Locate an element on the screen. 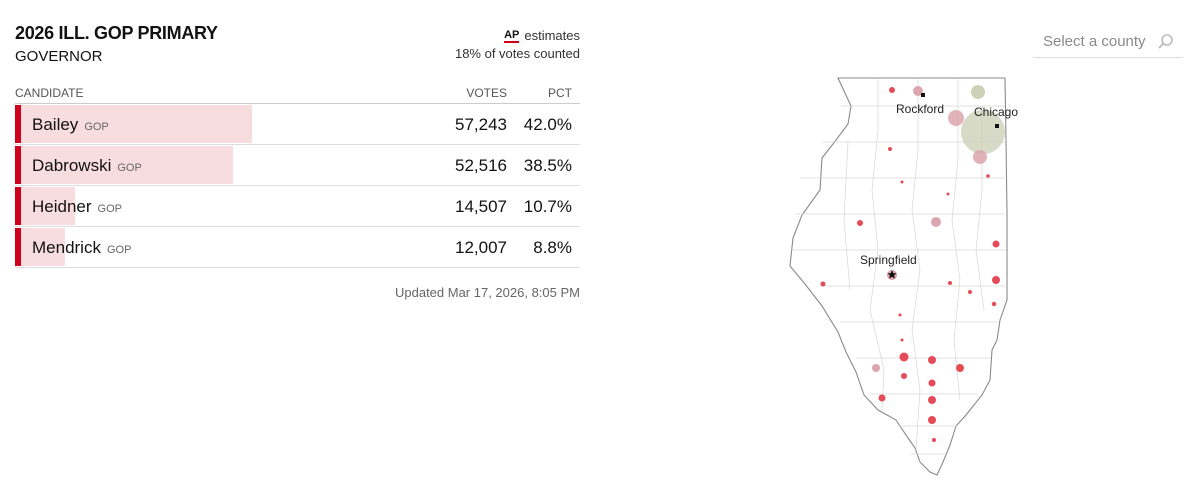  county-search-input is located at coordinates (1097, 41).